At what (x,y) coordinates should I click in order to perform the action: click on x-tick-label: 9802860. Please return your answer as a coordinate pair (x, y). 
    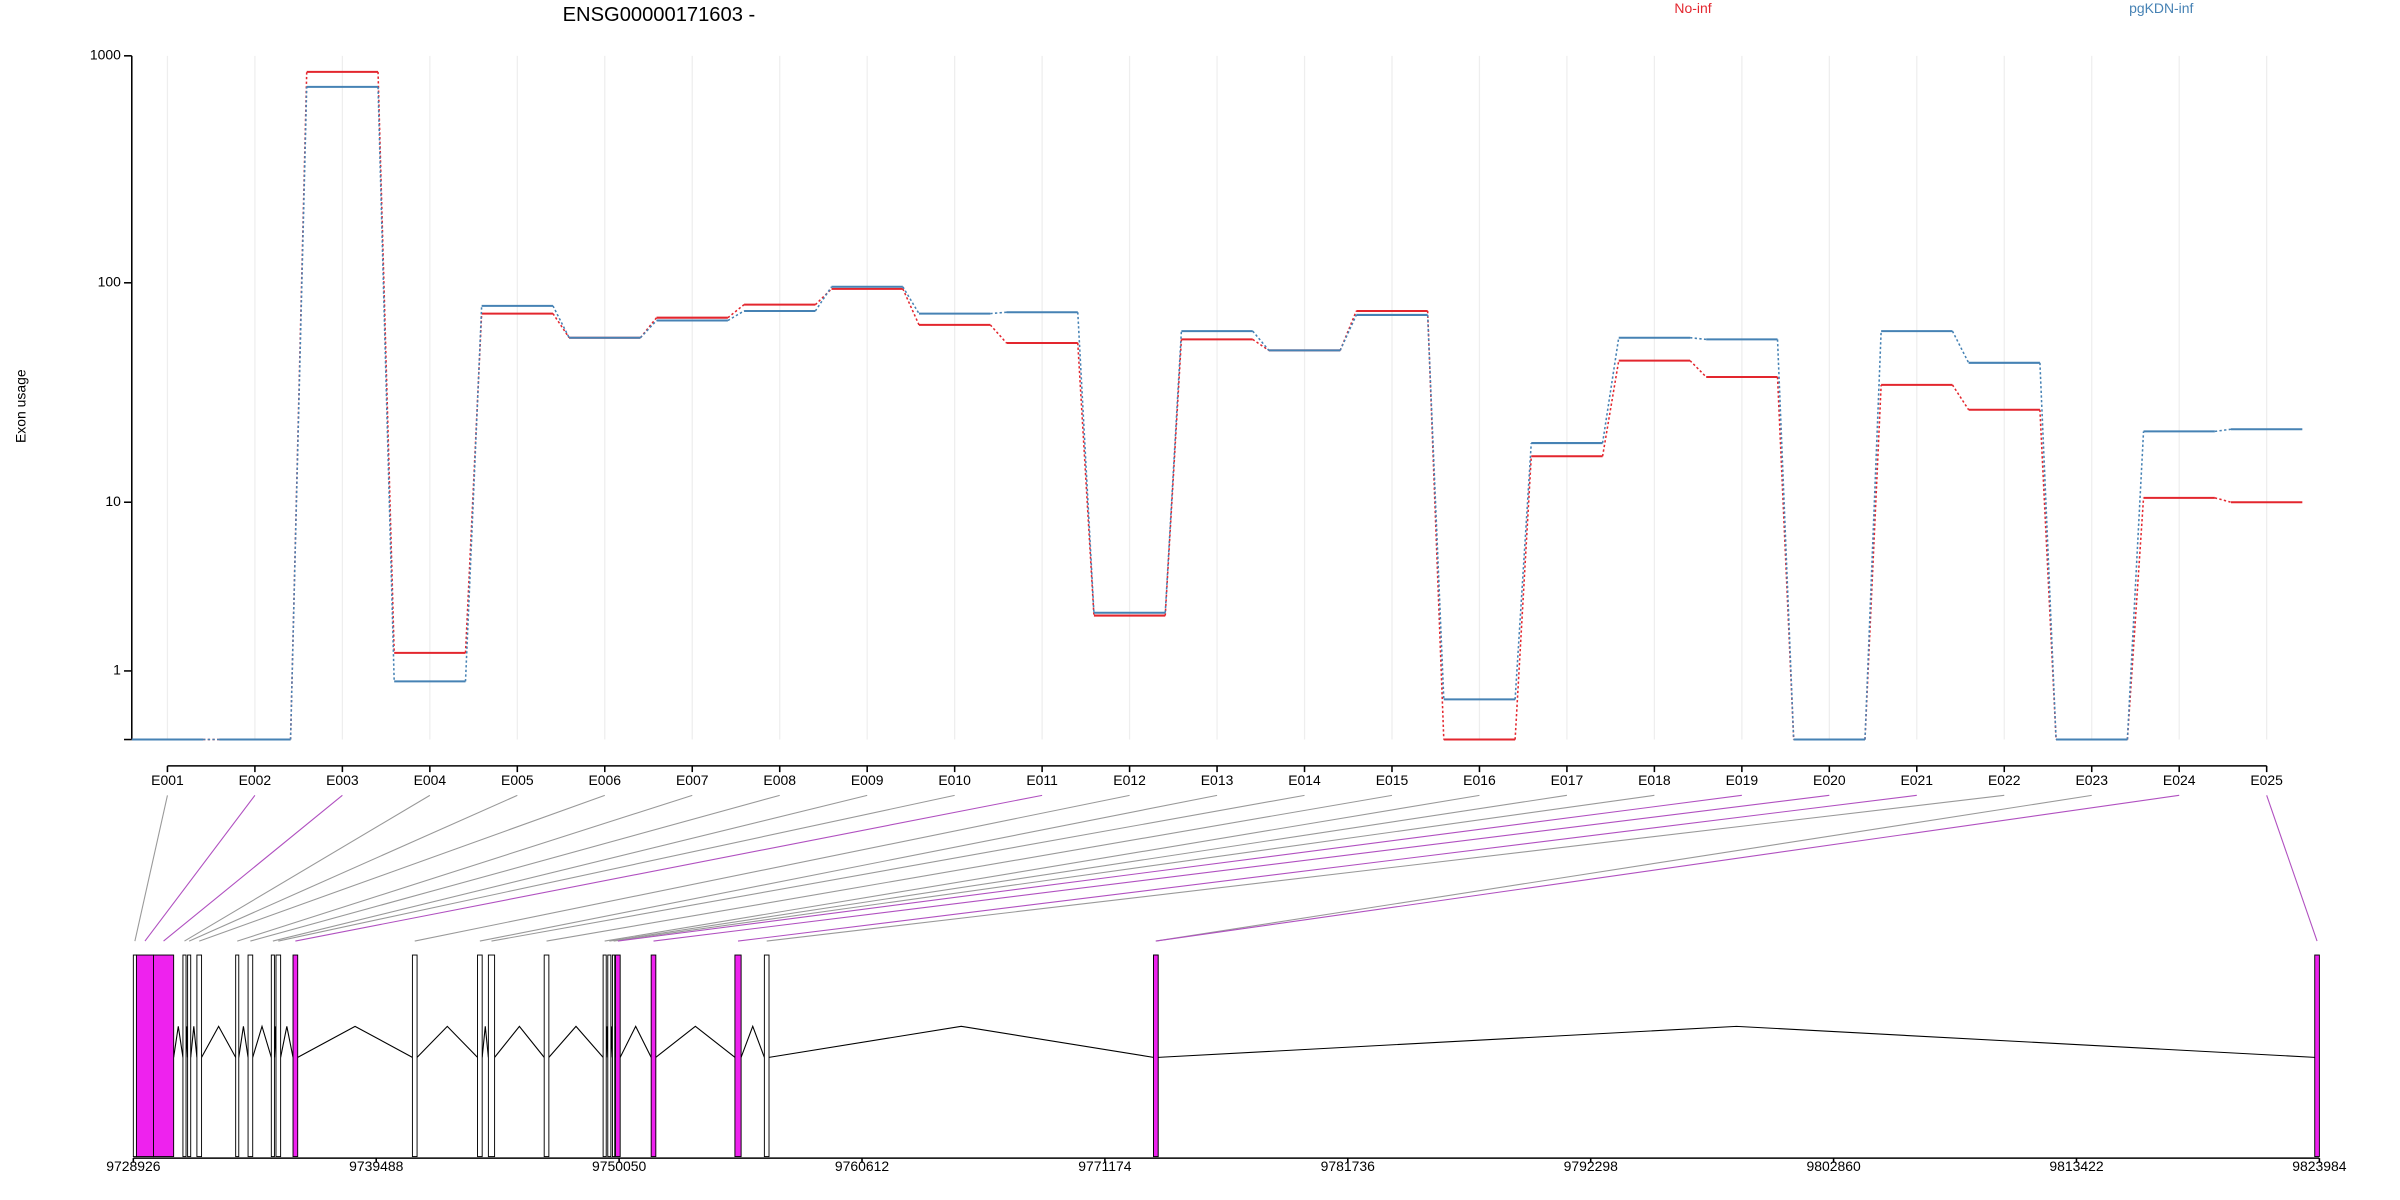
    Looking at the image, I should click on (1833, 1166).